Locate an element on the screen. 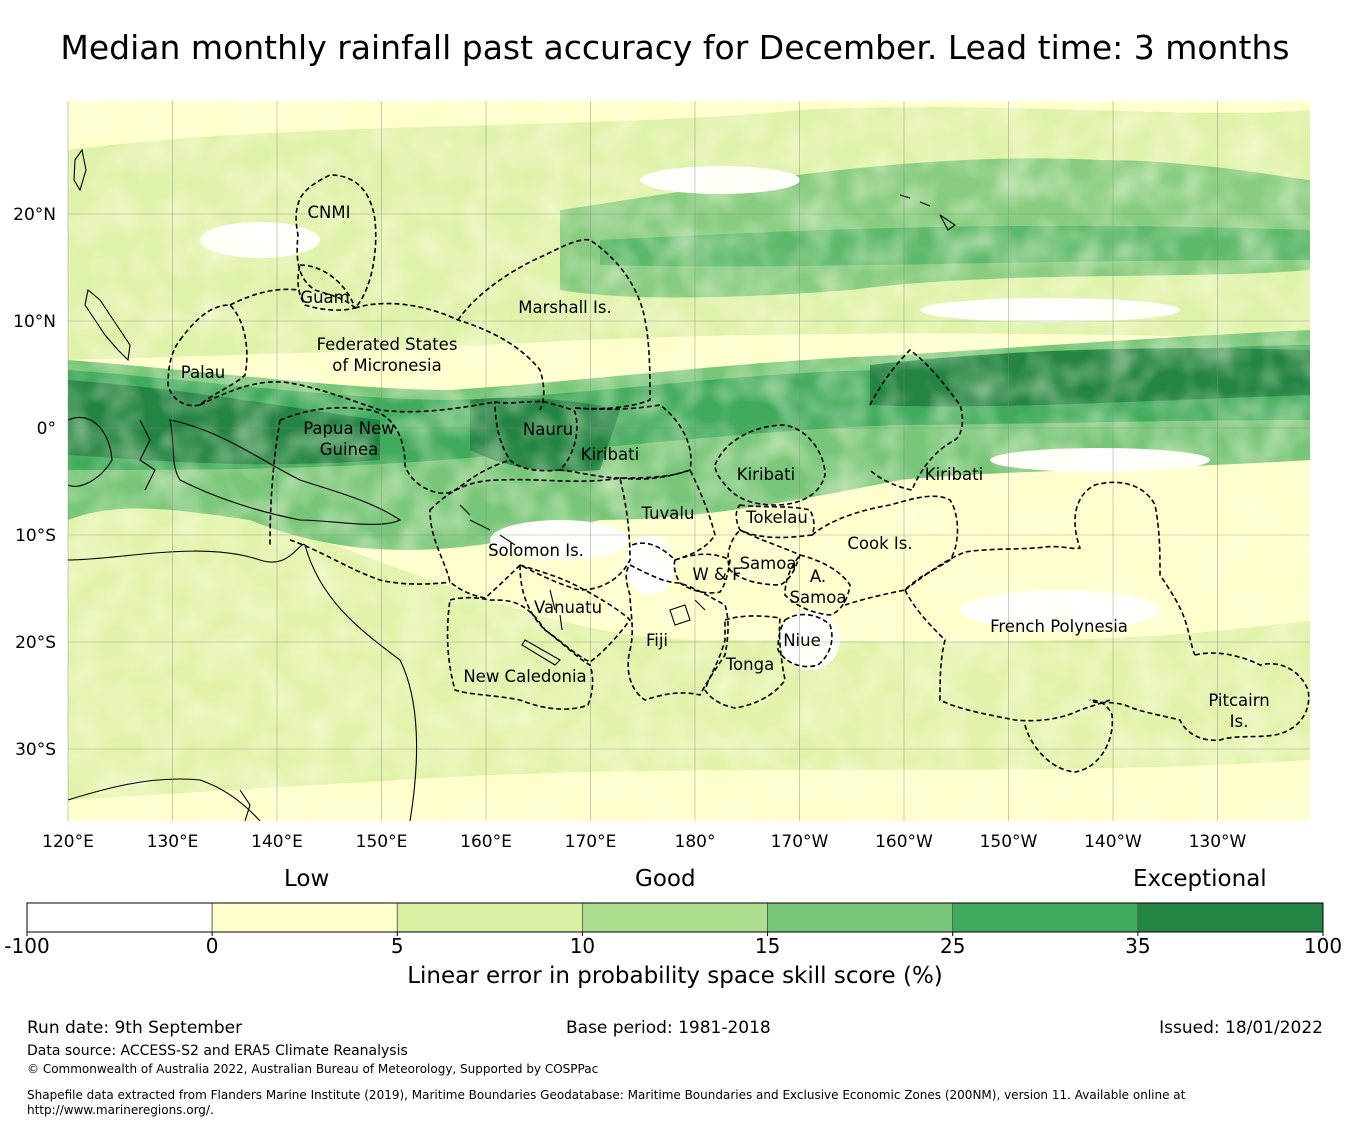 The image size is (1350, 1125). region-label-w-f: W & F is located at coordinates (716, 574).